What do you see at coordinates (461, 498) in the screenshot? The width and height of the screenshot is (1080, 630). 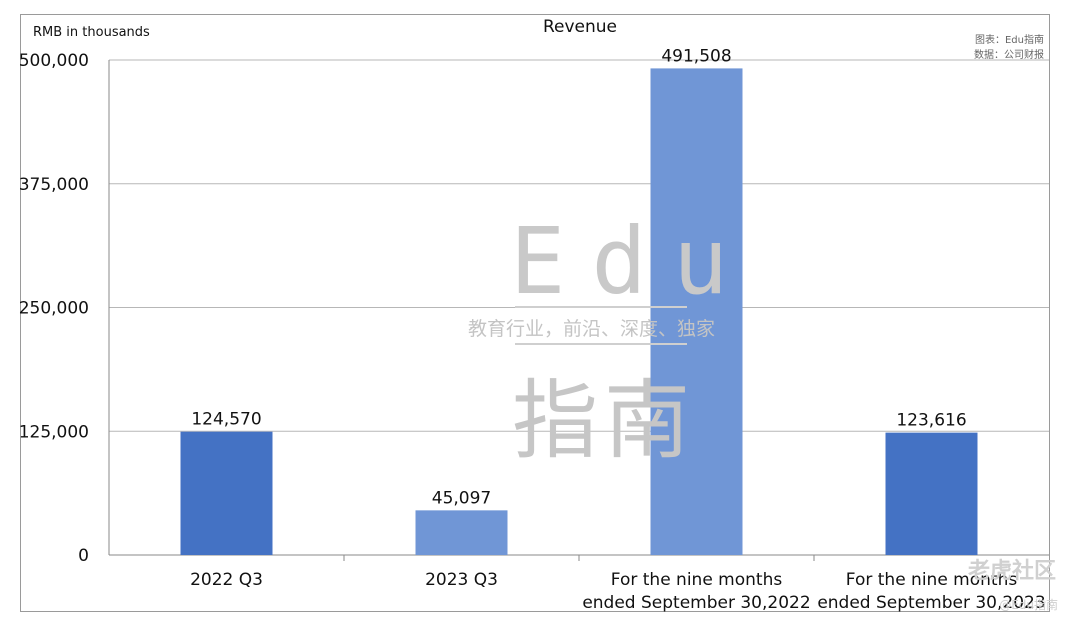 I see `data-label: 45,097` at bounding box center [461, 498].